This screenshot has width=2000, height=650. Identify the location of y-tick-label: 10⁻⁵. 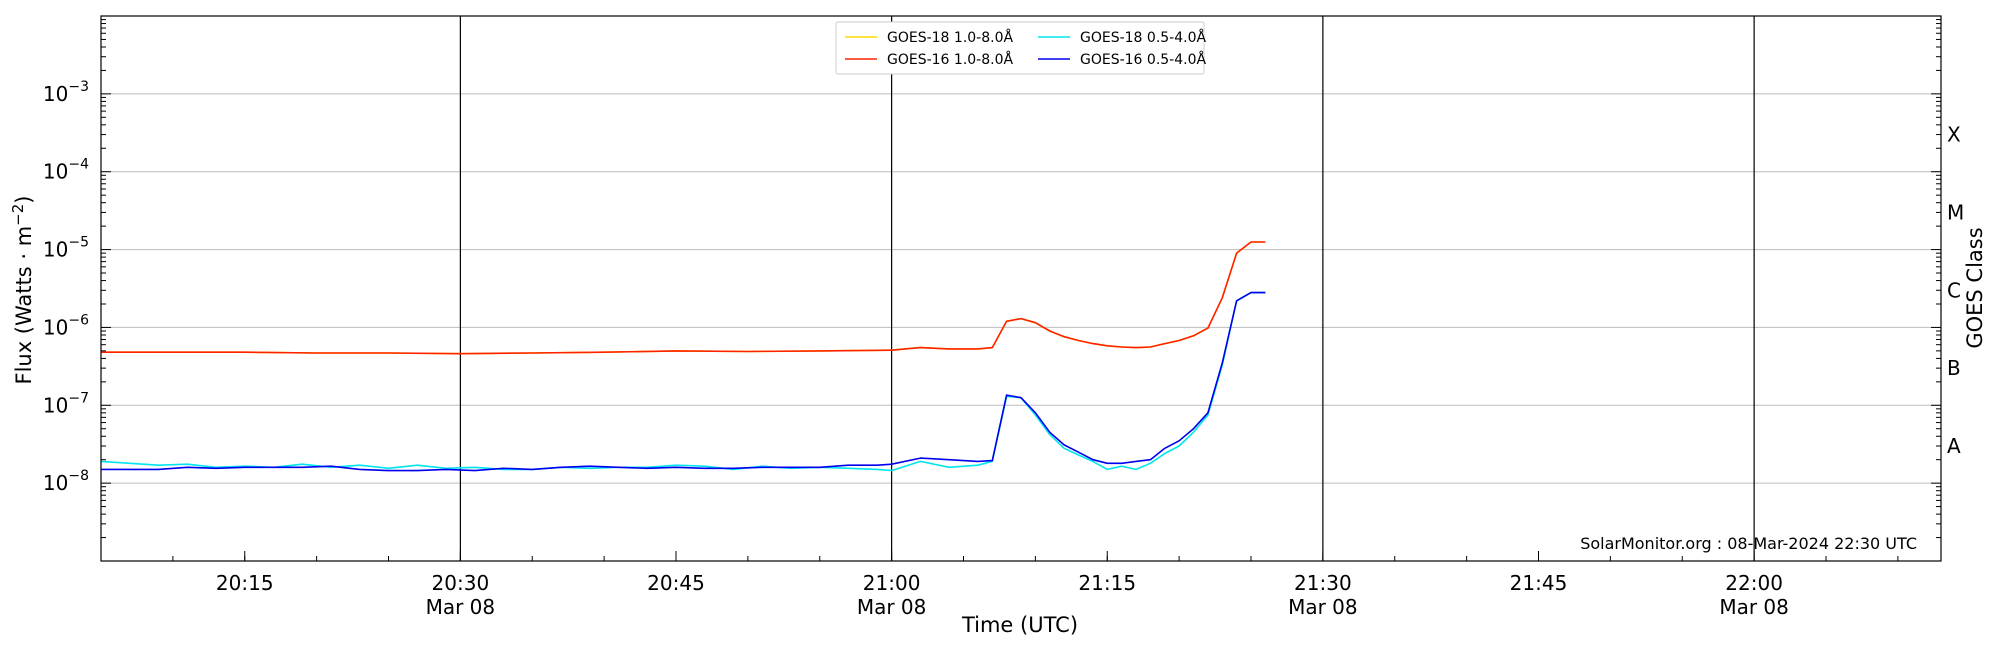
(66, 248).